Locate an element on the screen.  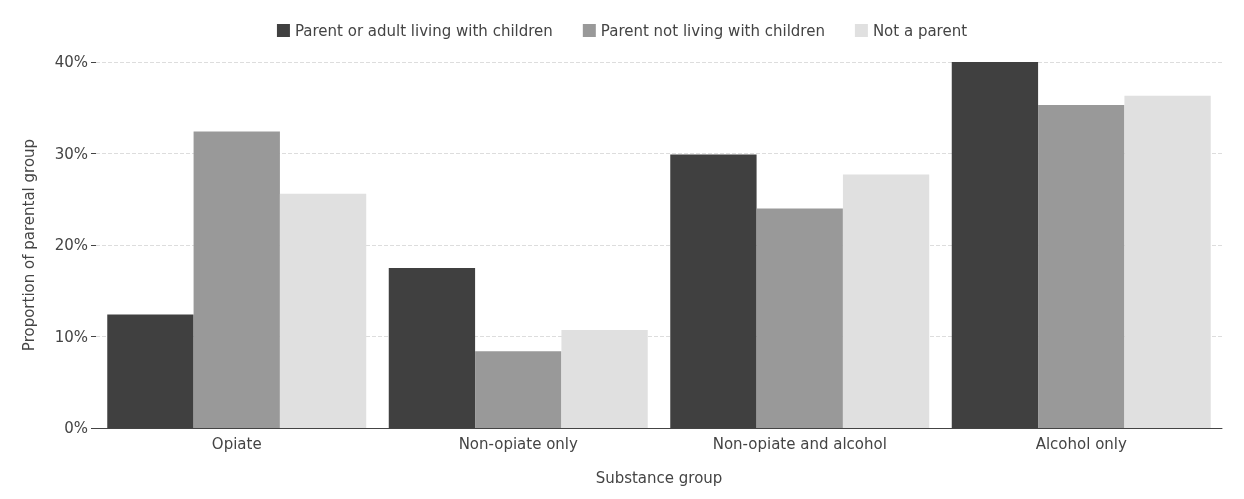
legend-label: Parent not living with children is located at coordinates (712, 30).